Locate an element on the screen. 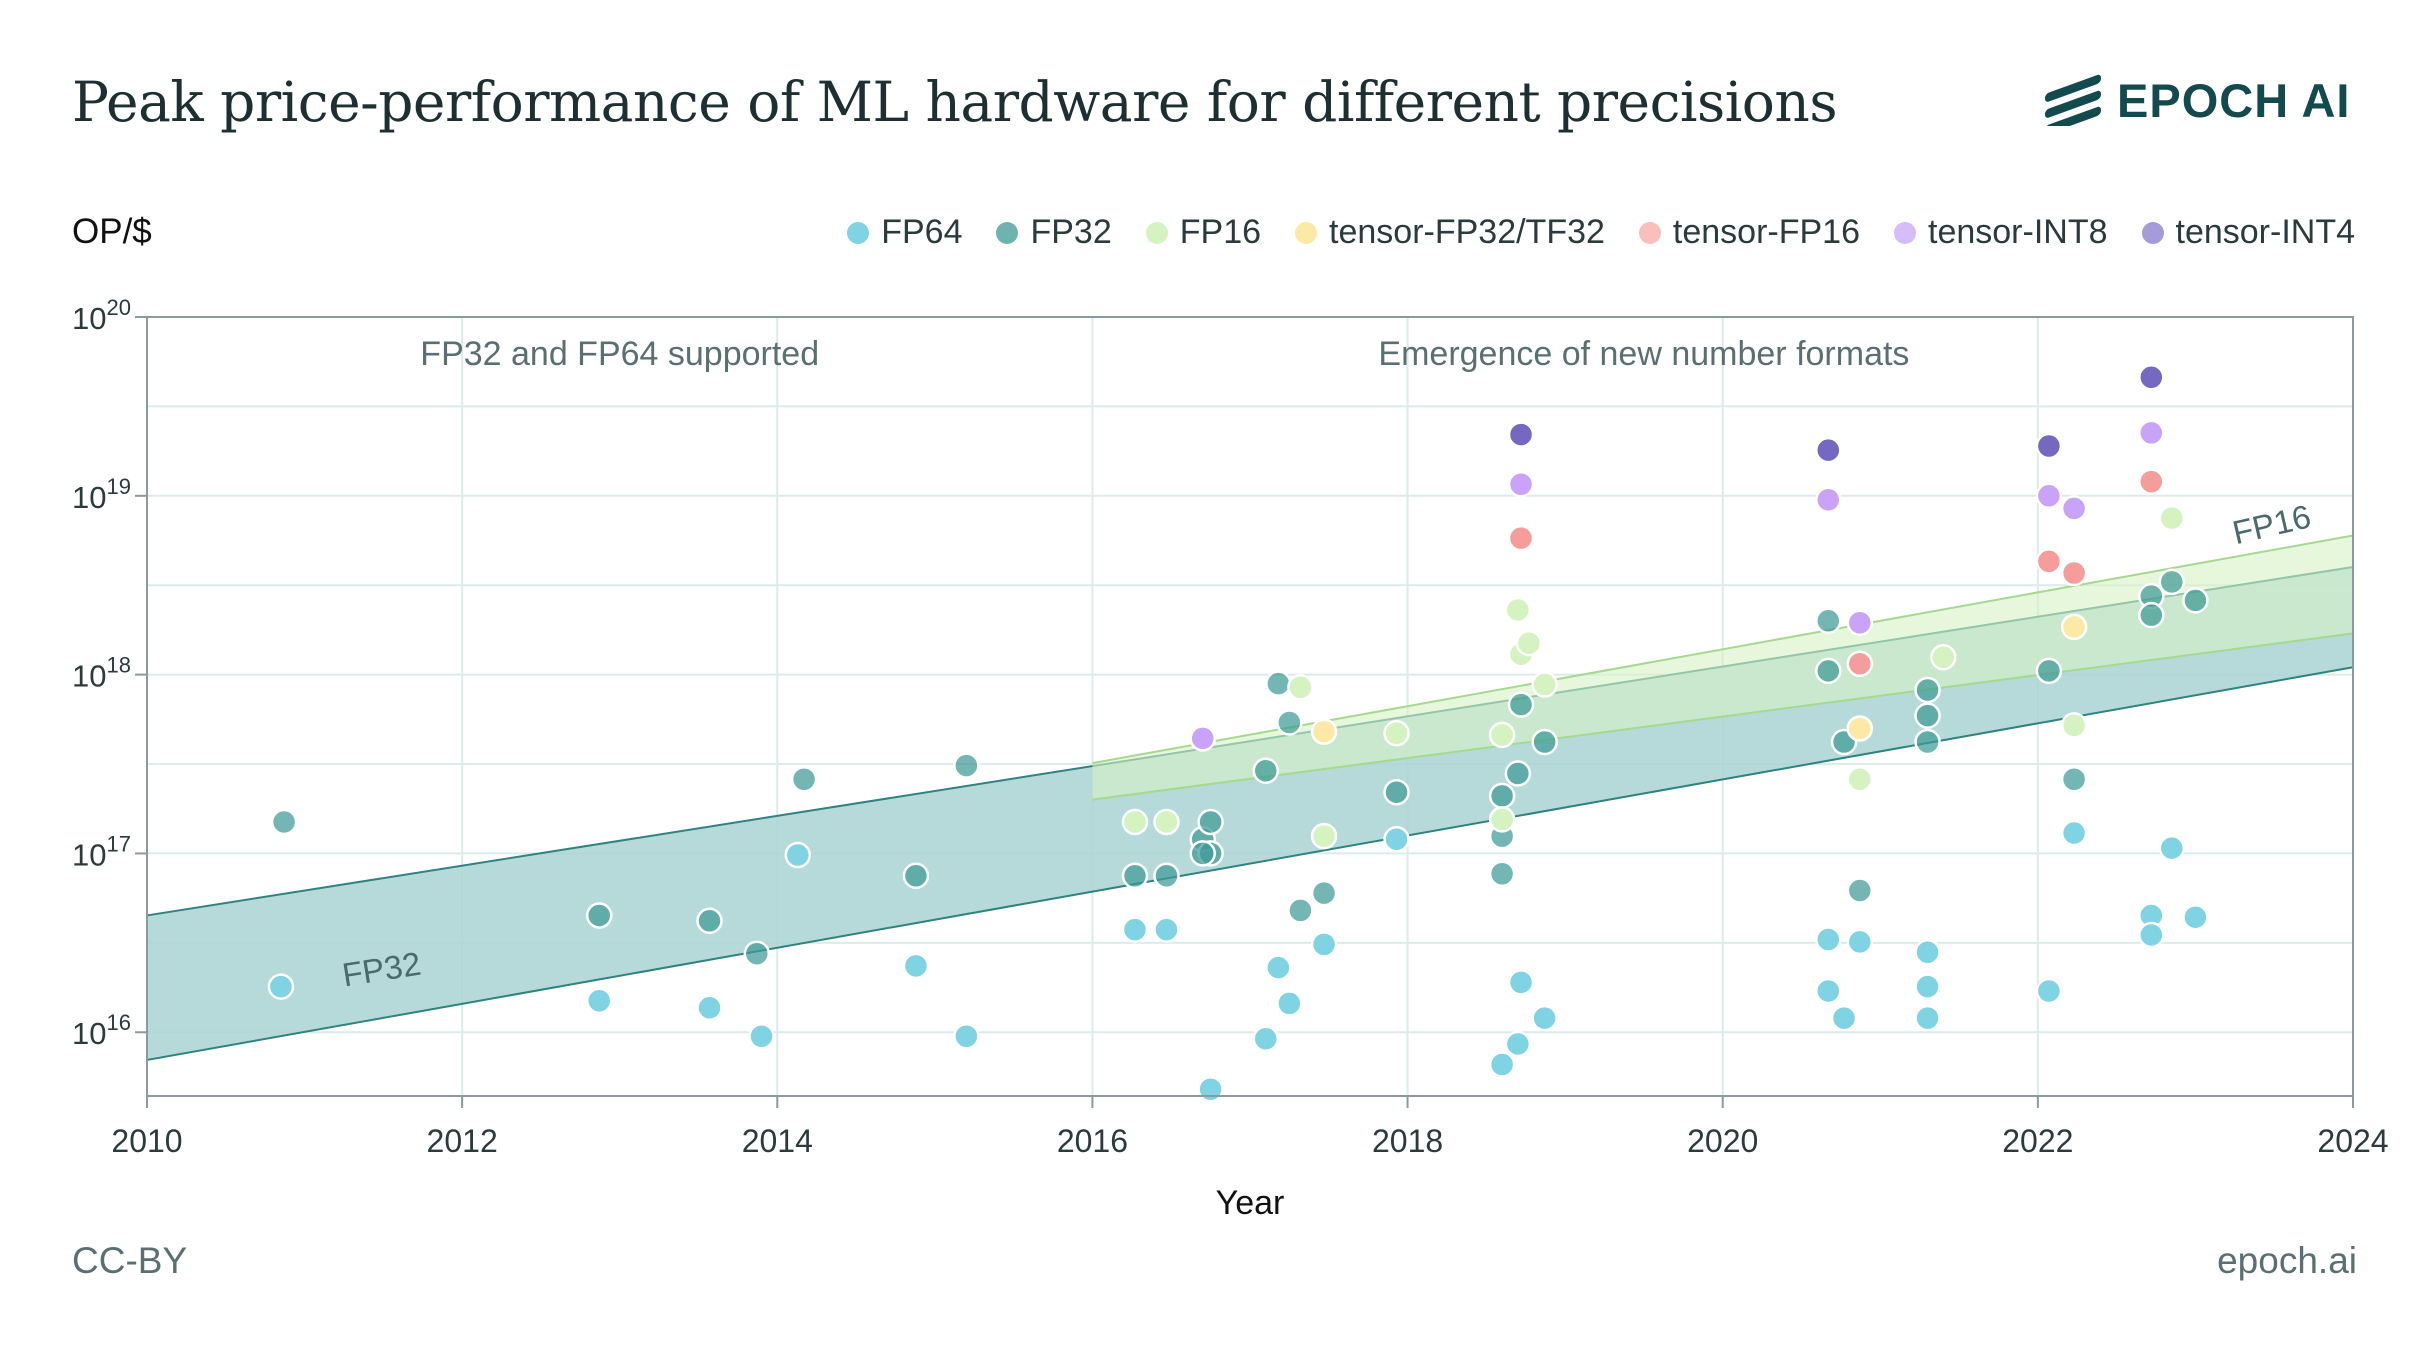 The image size is (2415, 1359). brand-name: EPOCH AI is located at coordinates (2234, 100).